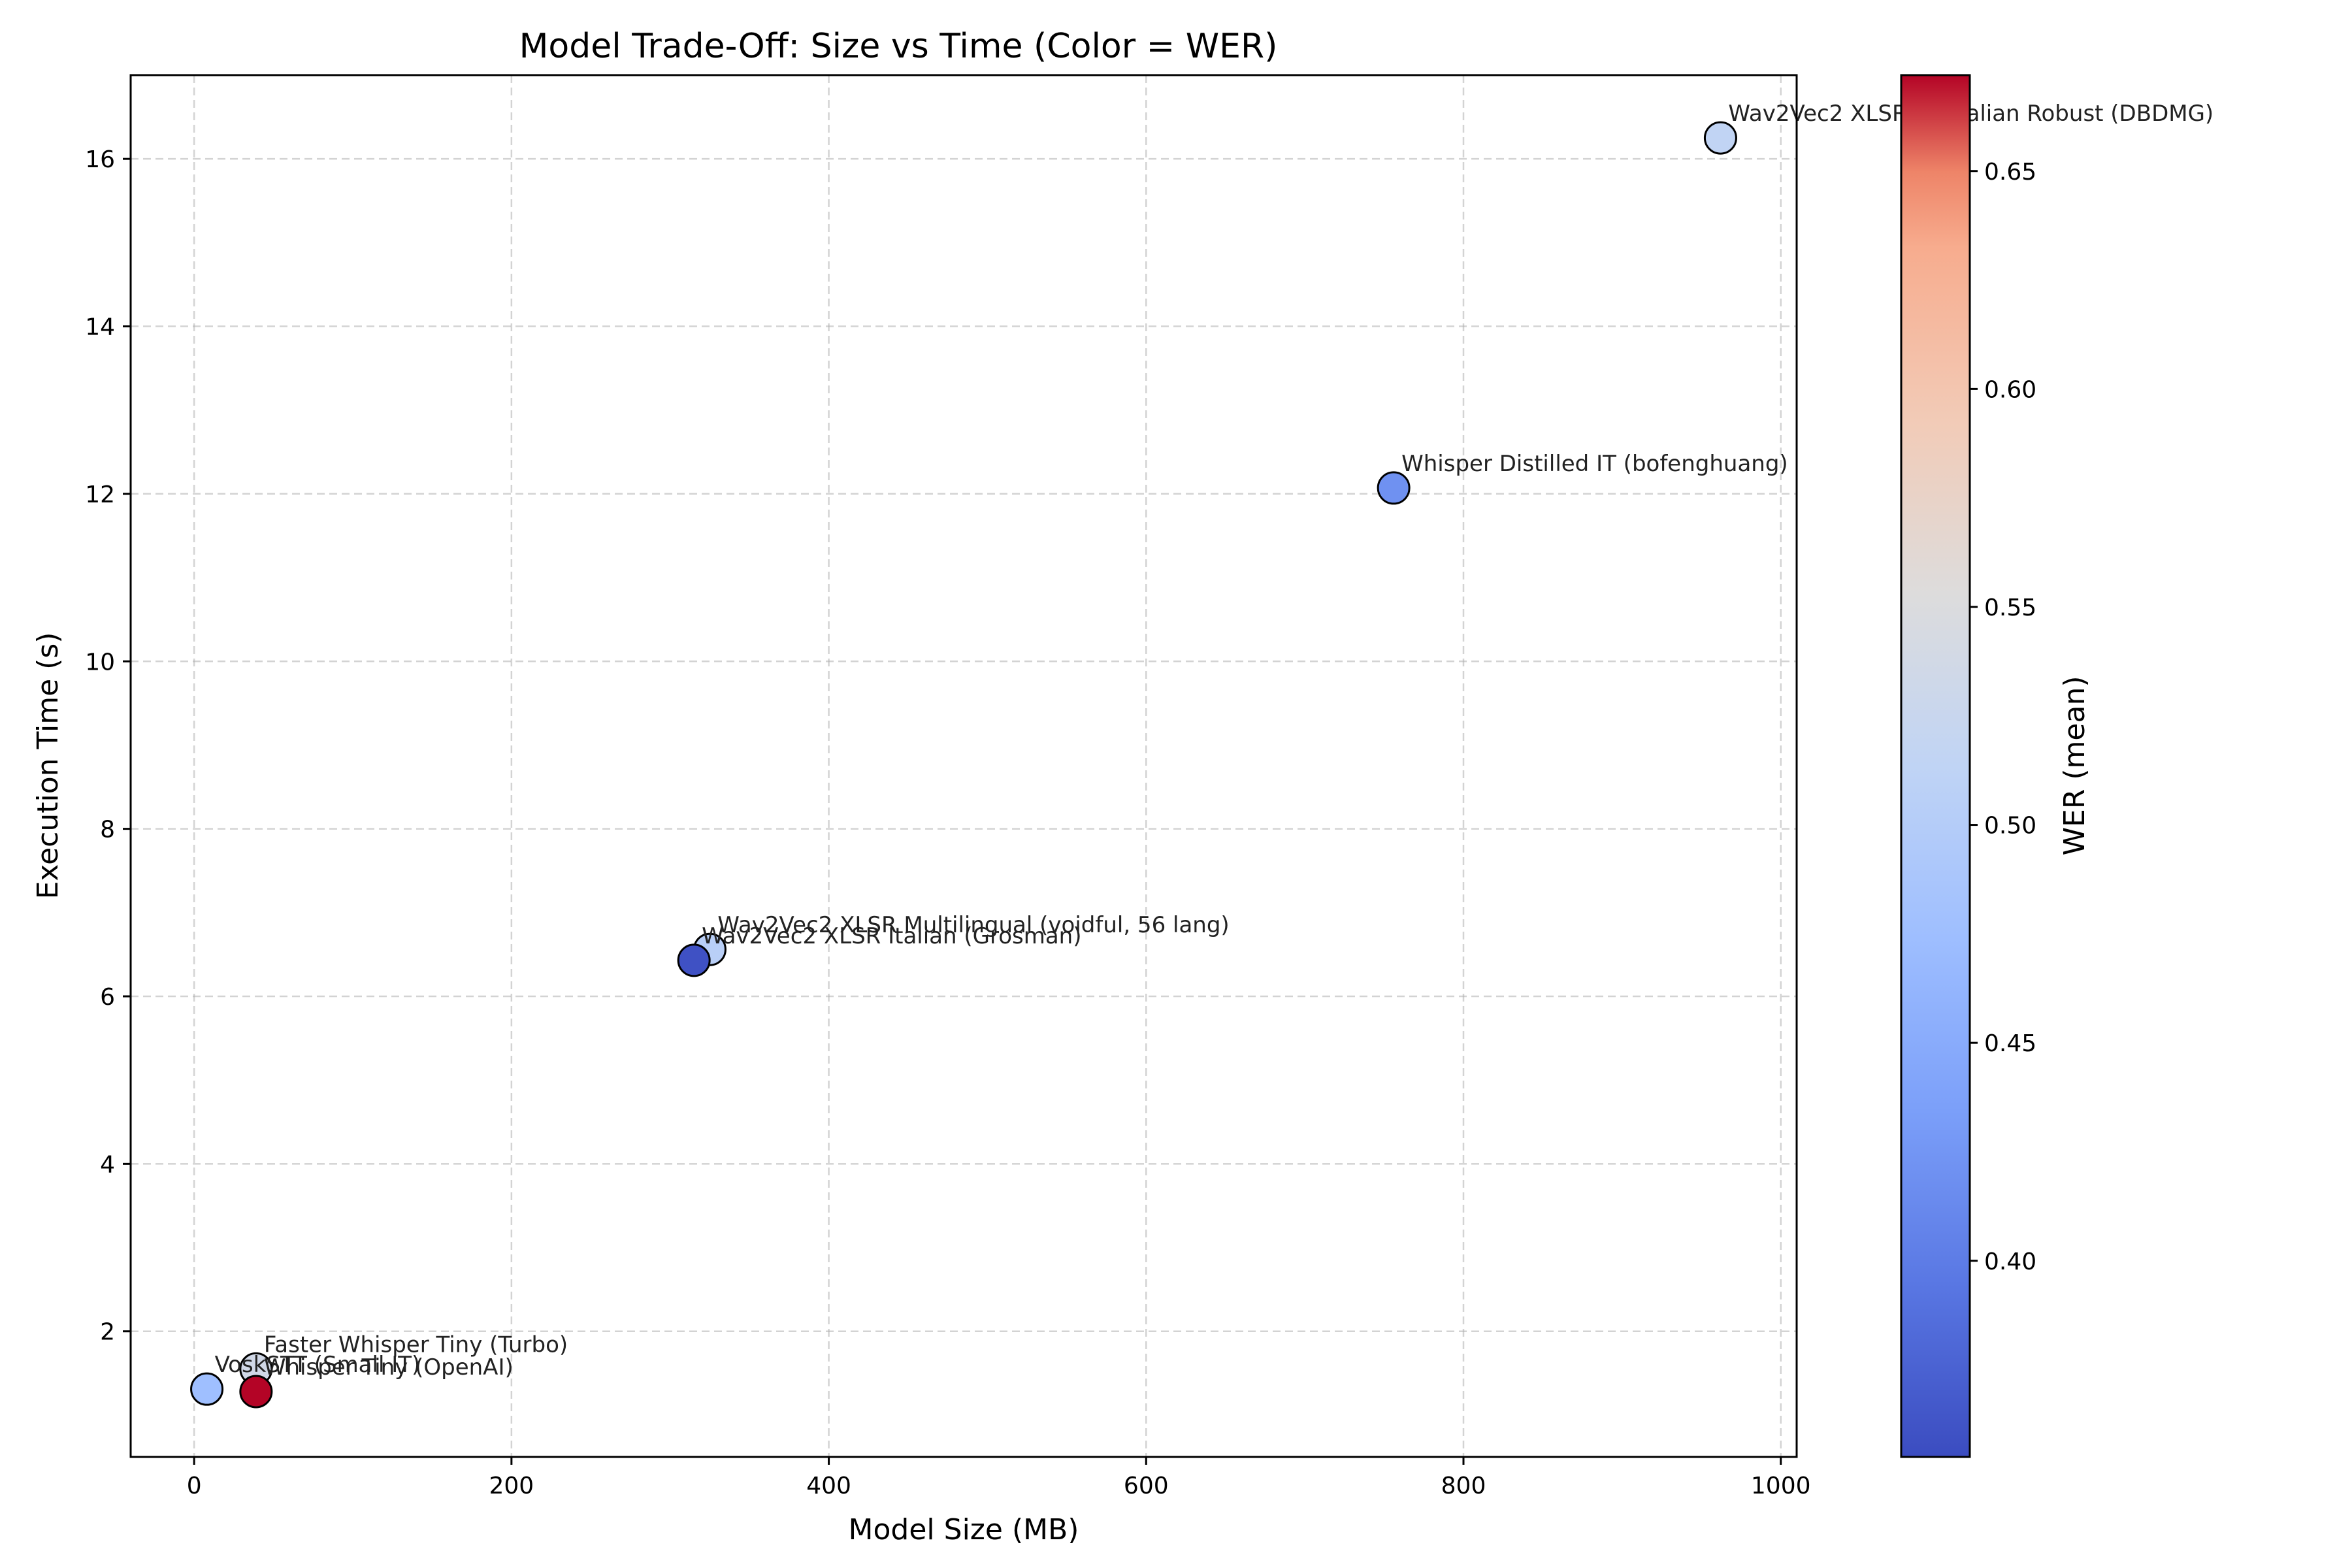 The width and height of the screenshot is (2352, 1568). I want to click on y-tick-label: 8, so click(107, 830).